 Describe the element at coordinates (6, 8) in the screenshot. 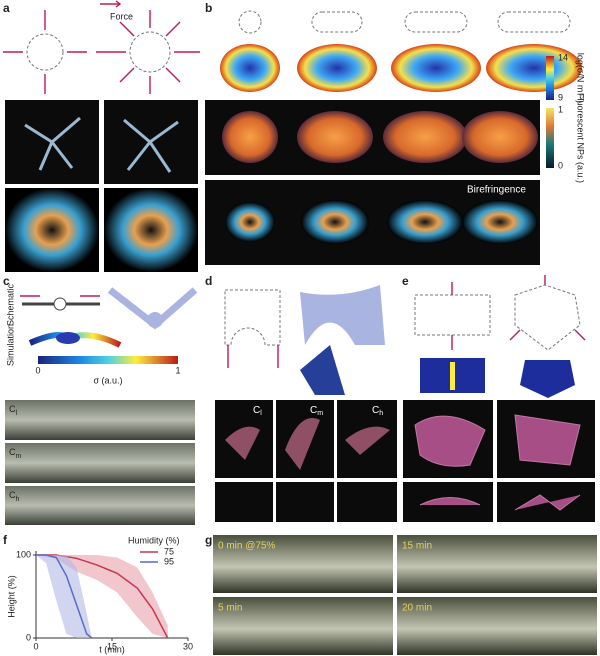

I see `panel-label: a` at that location.